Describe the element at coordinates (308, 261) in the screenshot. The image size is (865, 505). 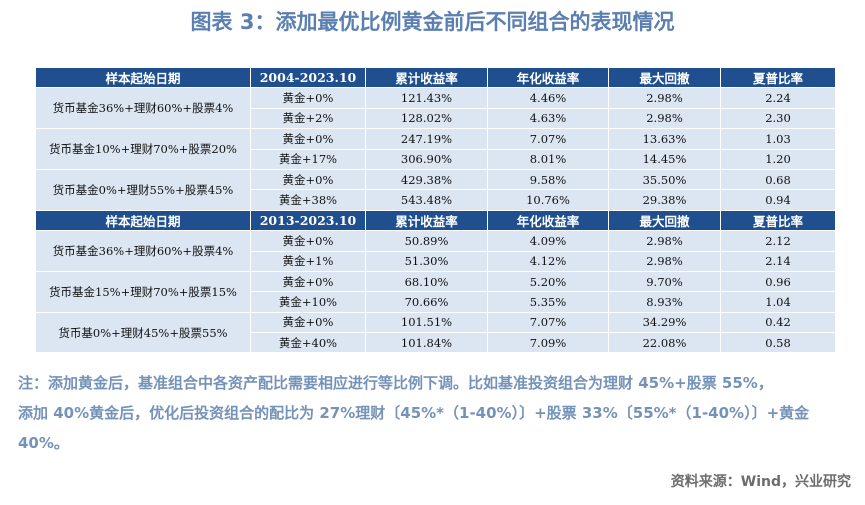
I see `cell: 黄金+1%` at that location.